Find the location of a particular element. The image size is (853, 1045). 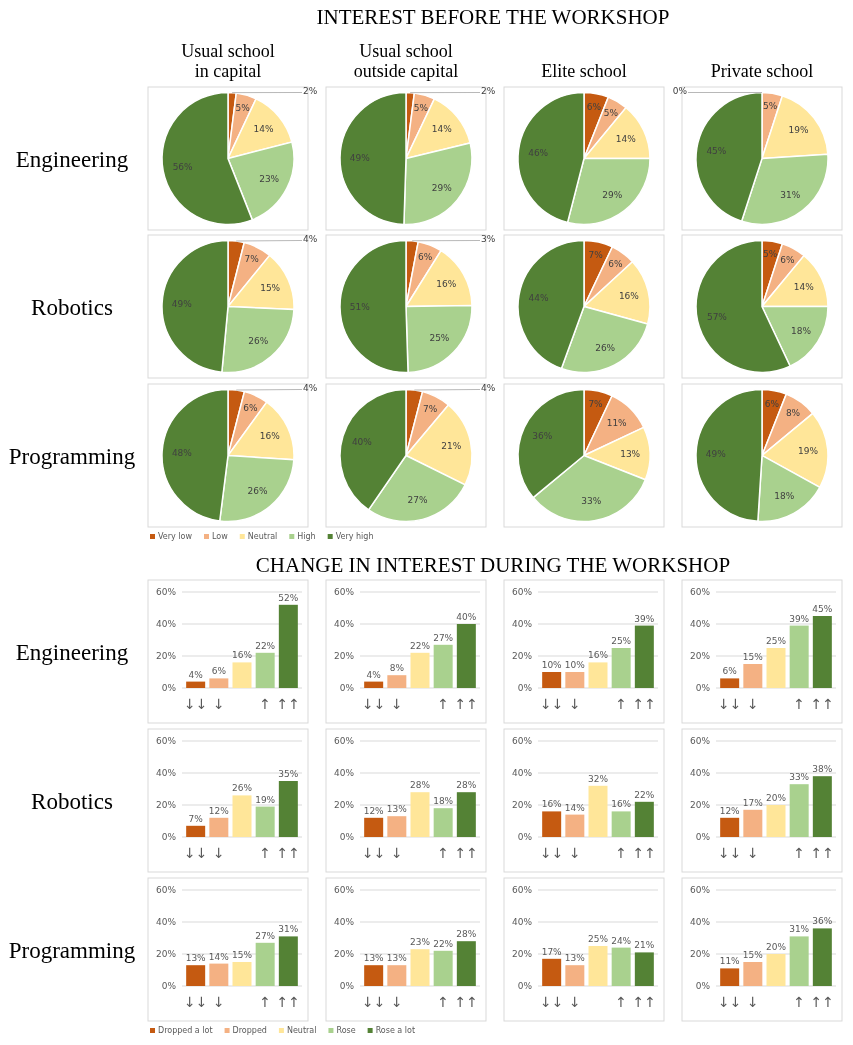

legend-label: Rose is located at coordinates (346, 1030).